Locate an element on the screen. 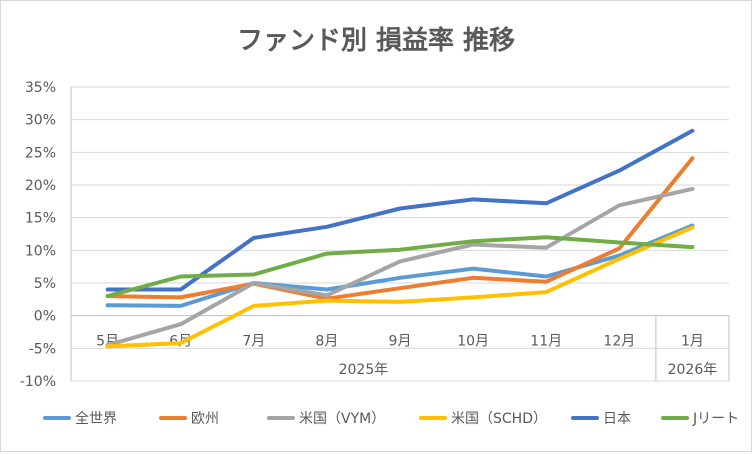 Image resolution: width=752 pixels, height=455 pixels. y-tick-label: -10% is located at coordinates (38, 382).